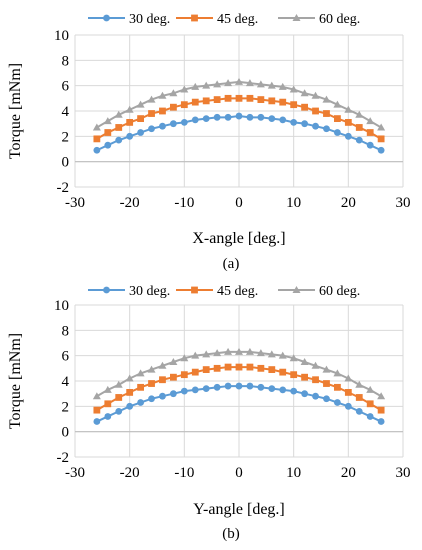 Image resolution: width=422 pixels, height=550 pixels. What do you see at coordinates (149, 19) in the screenshot?
I see `legend-label: 30 deg.` at bounding box center [149, 19].